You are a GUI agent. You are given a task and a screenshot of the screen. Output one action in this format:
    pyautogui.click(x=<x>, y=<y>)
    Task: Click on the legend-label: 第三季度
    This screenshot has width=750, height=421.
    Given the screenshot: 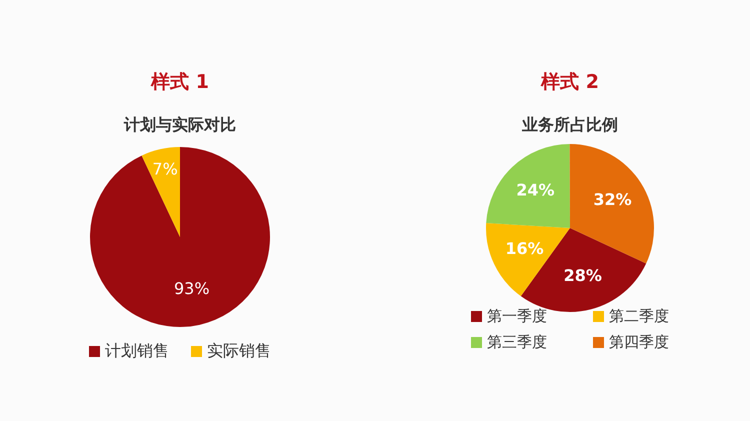 What is the action you would take?
    pyautogui.click(x=517, y=342)
    